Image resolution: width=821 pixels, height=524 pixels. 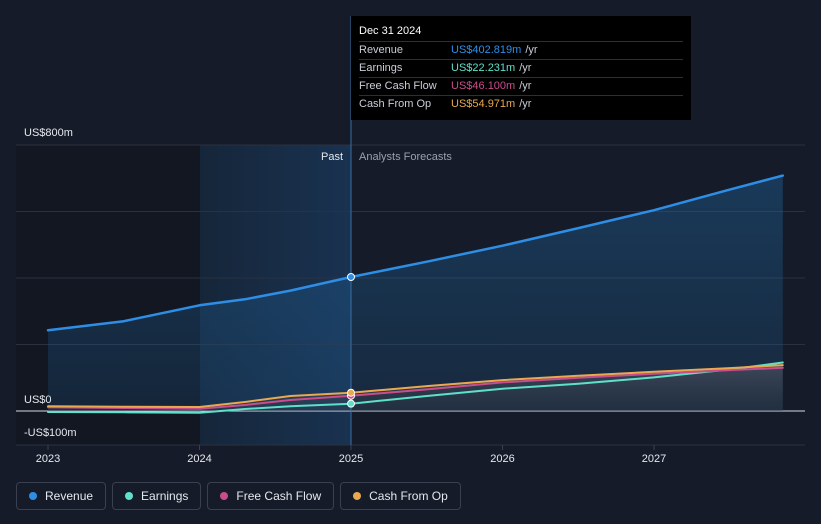 I want to click on legend-label: Free Cash Flow, so click(x=279, y=496).